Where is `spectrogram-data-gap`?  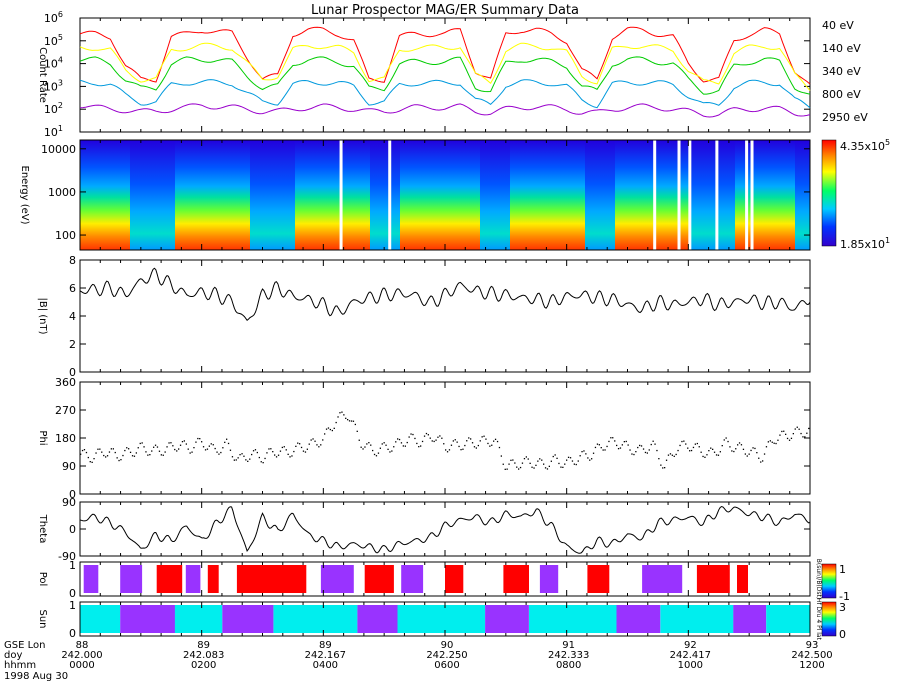 spectrogram-data-gap is located at coordinates (390, 195).